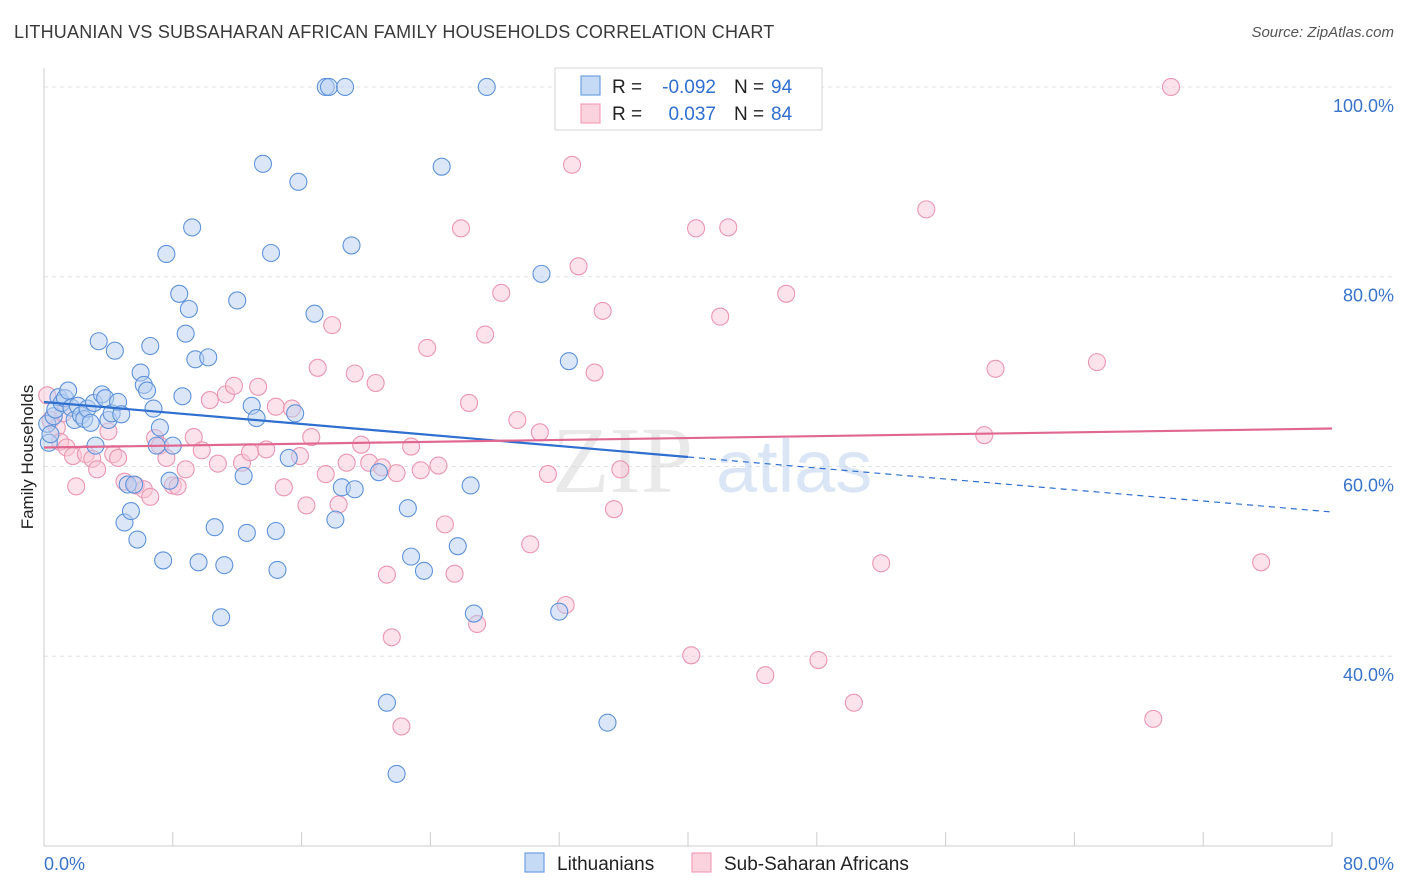  Describe the element at coordinates (752, 839) in the screenshot. I see `x-ticks` at that location.